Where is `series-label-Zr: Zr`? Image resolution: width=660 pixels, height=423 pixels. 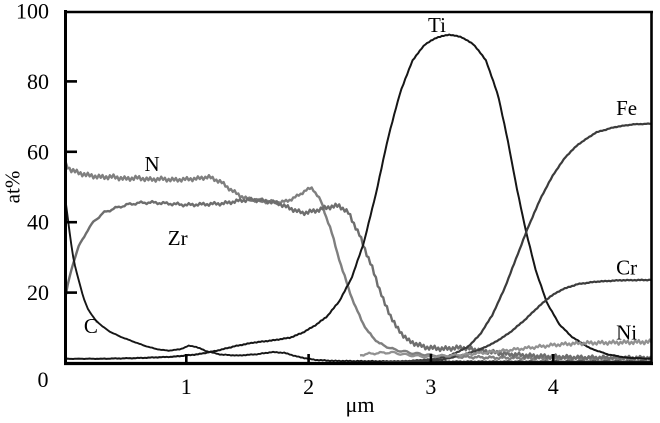
series-label-Zr: Zr is located at coordinates (178, 238).